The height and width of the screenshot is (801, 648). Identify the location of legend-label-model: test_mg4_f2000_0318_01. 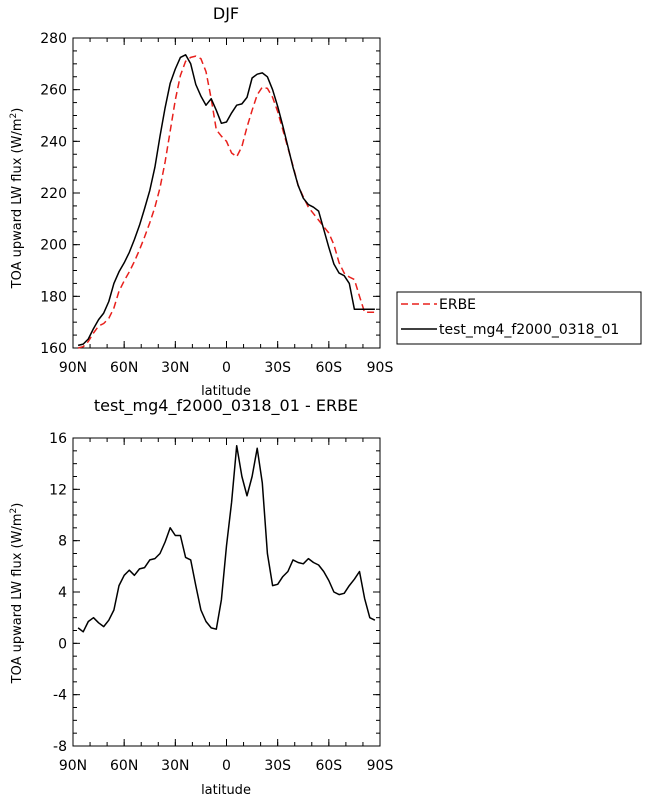
(529, 330).